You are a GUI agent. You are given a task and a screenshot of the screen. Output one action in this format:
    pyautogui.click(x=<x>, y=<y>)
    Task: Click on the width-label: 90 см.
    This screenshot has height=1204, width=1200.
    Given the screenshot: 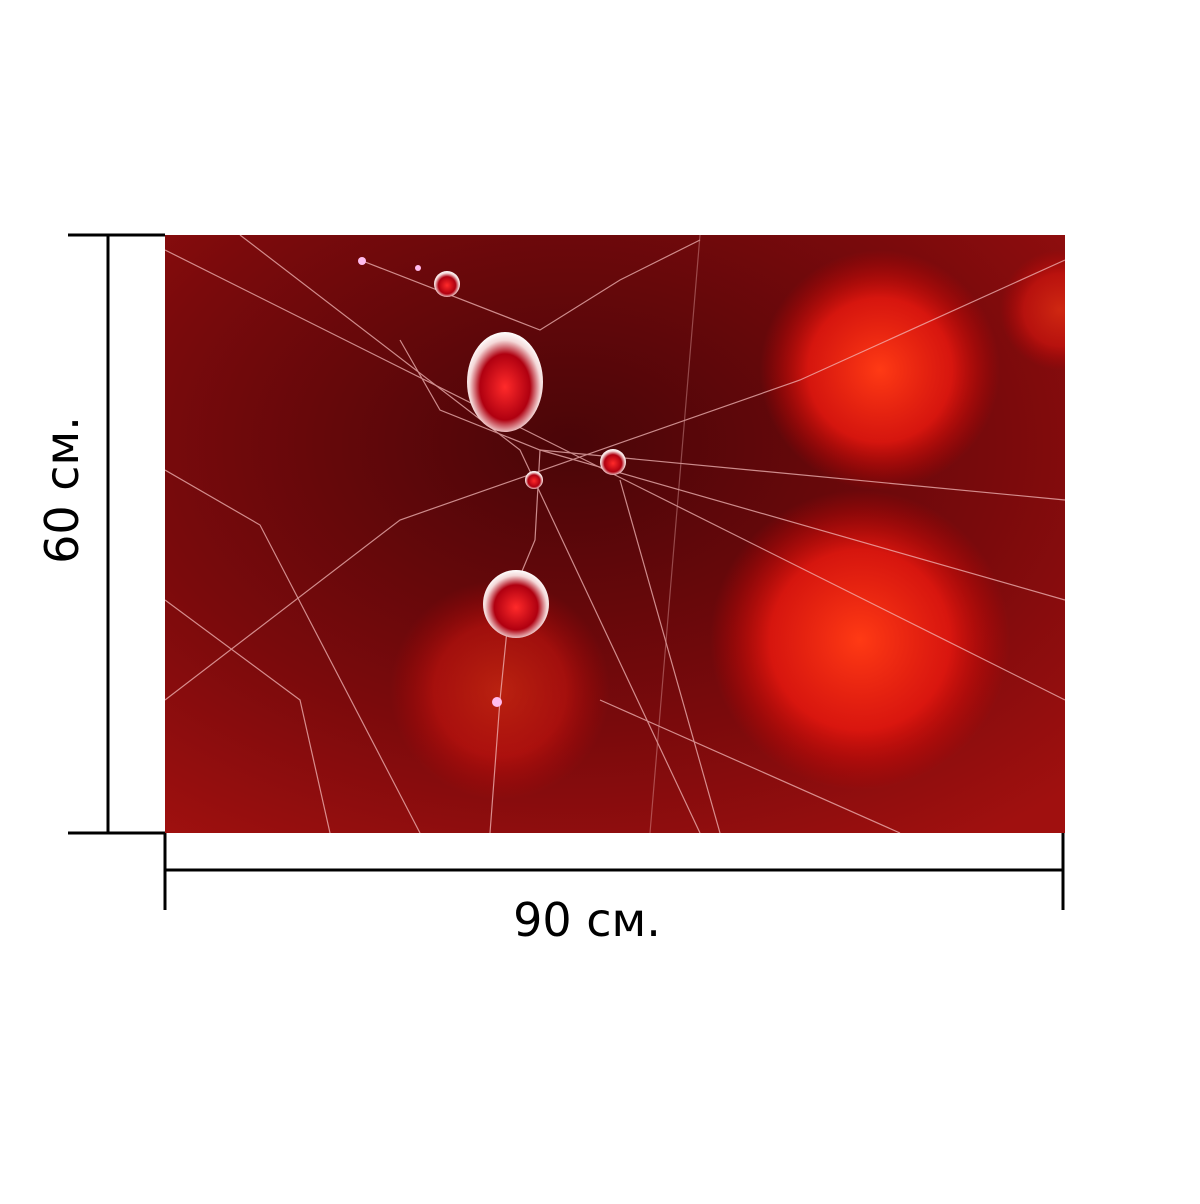 What is the action you would take?
    pyautogui.click(x=587, y=920)
    